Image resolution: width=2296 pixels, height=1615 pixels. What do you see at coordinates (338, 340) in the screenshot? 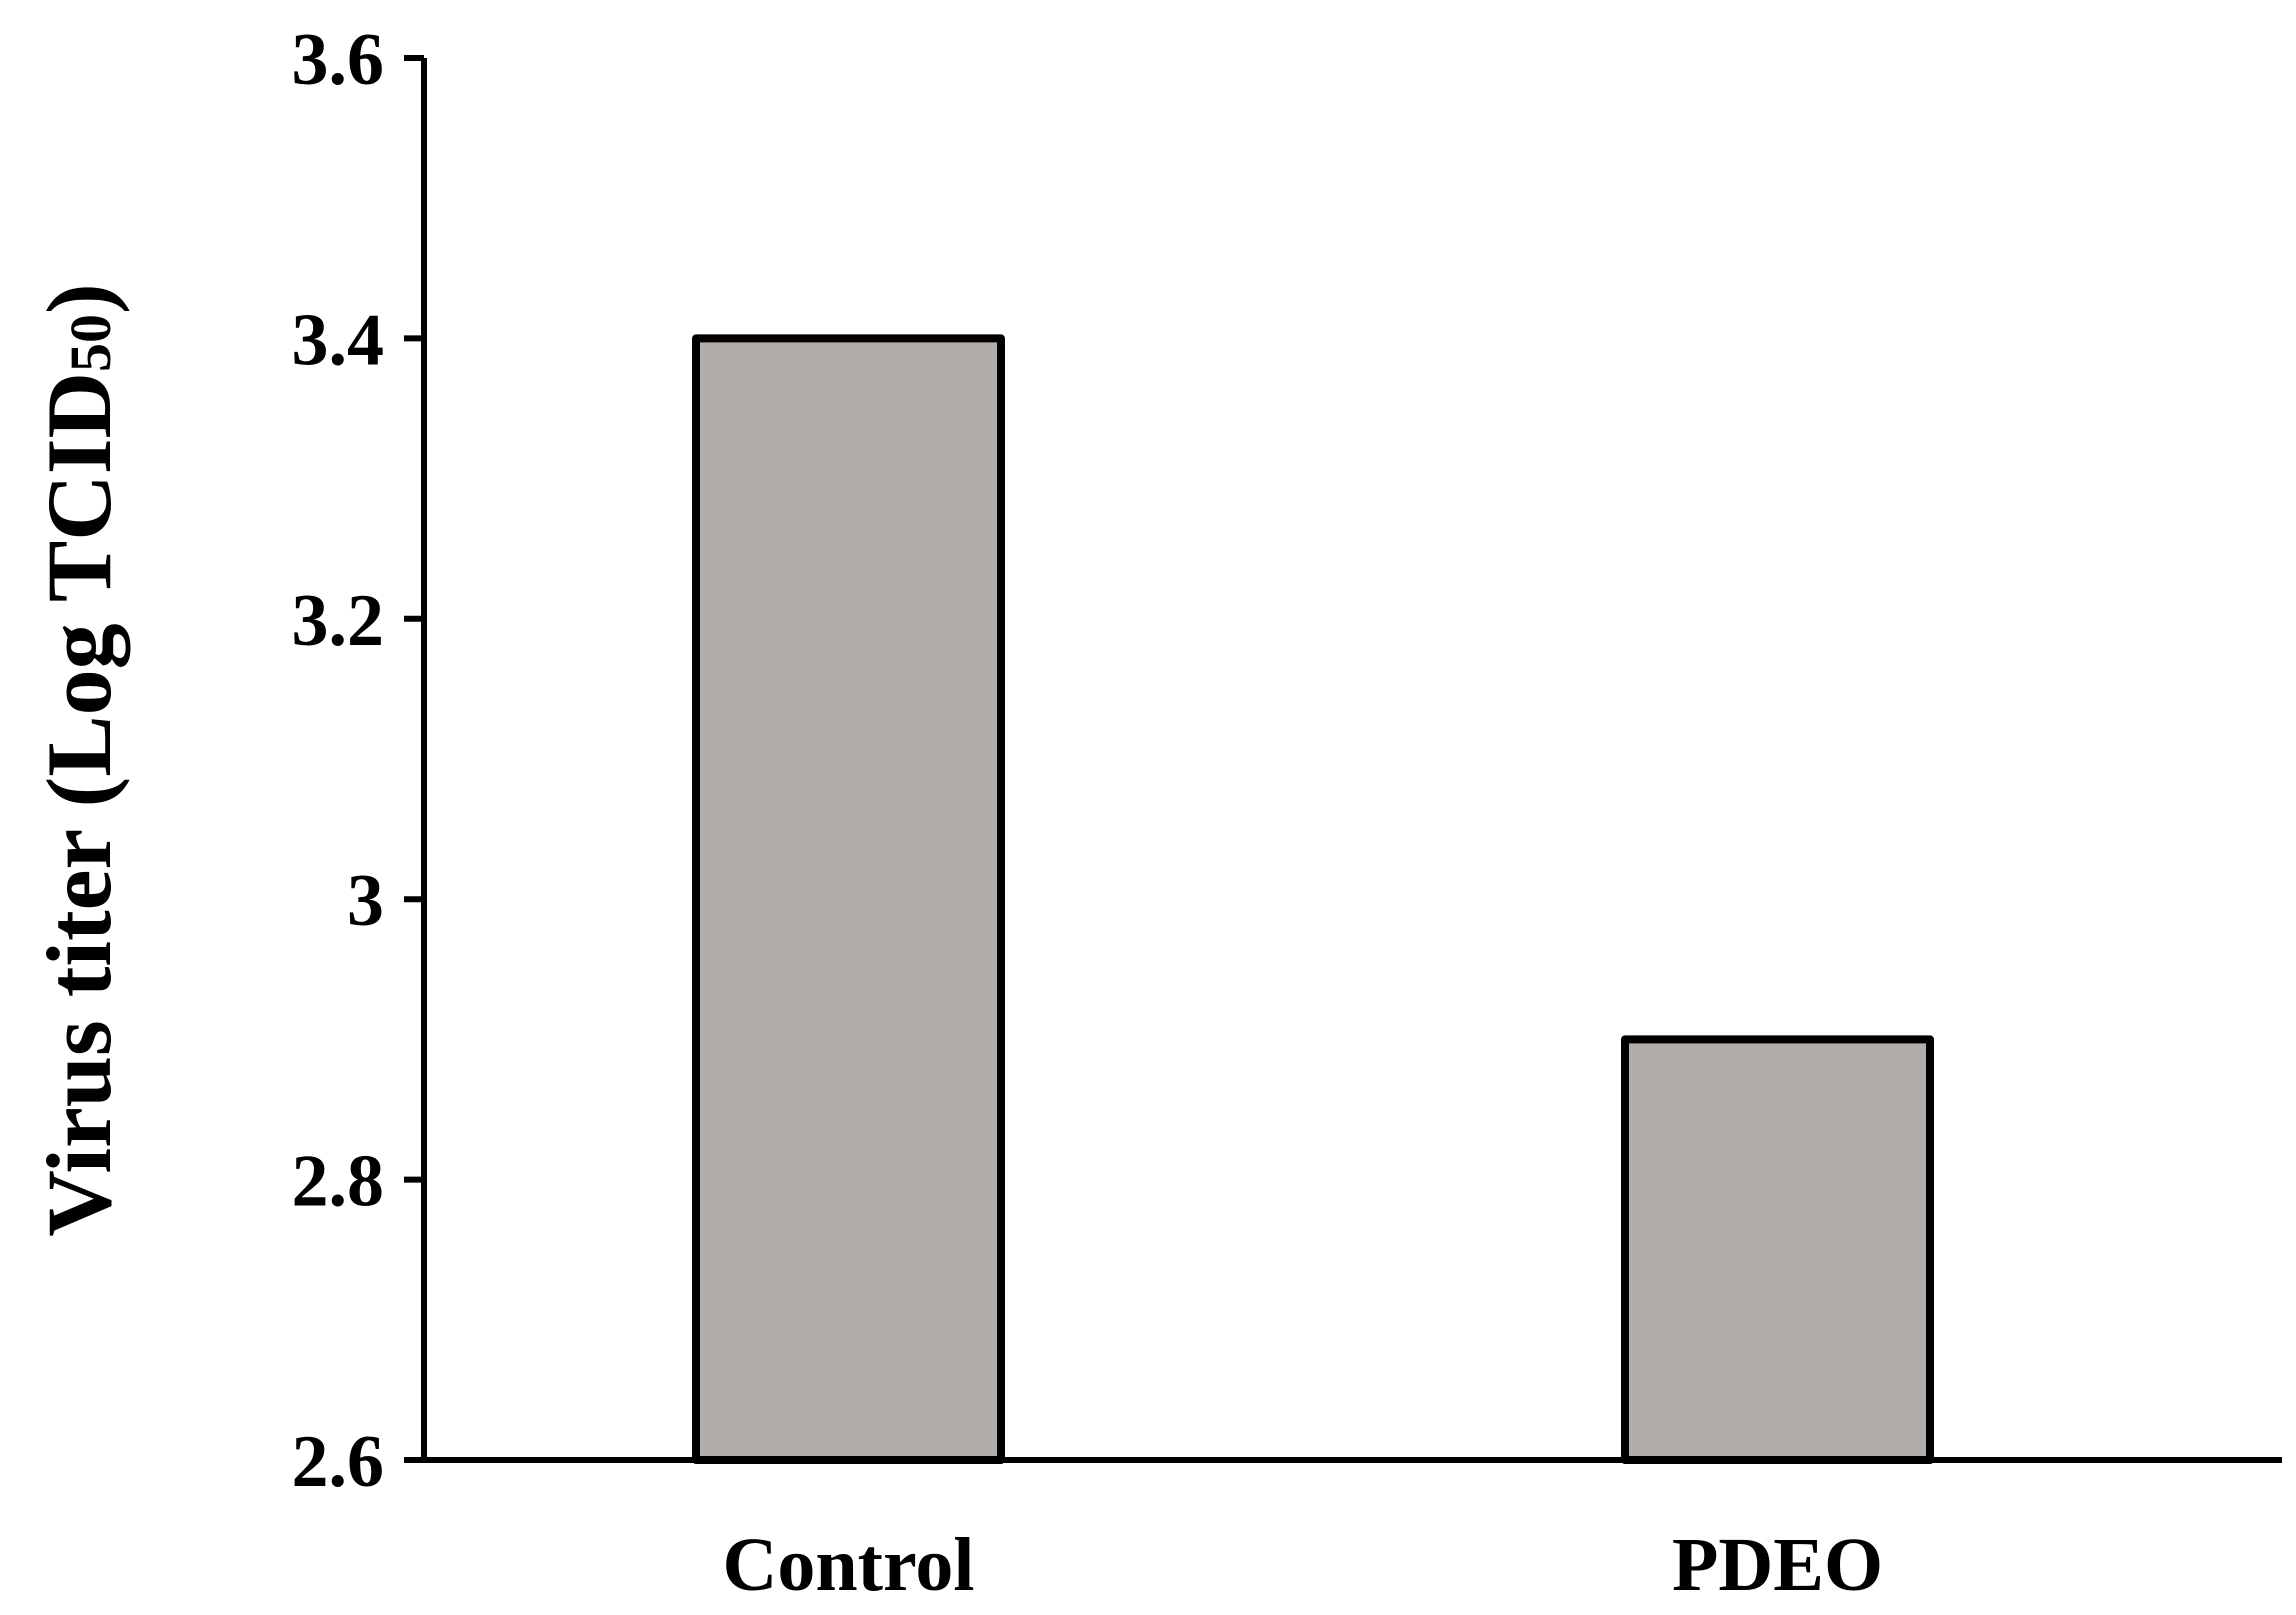
I see `y-tick-label: 3.4` at bounding box center [338, 340].